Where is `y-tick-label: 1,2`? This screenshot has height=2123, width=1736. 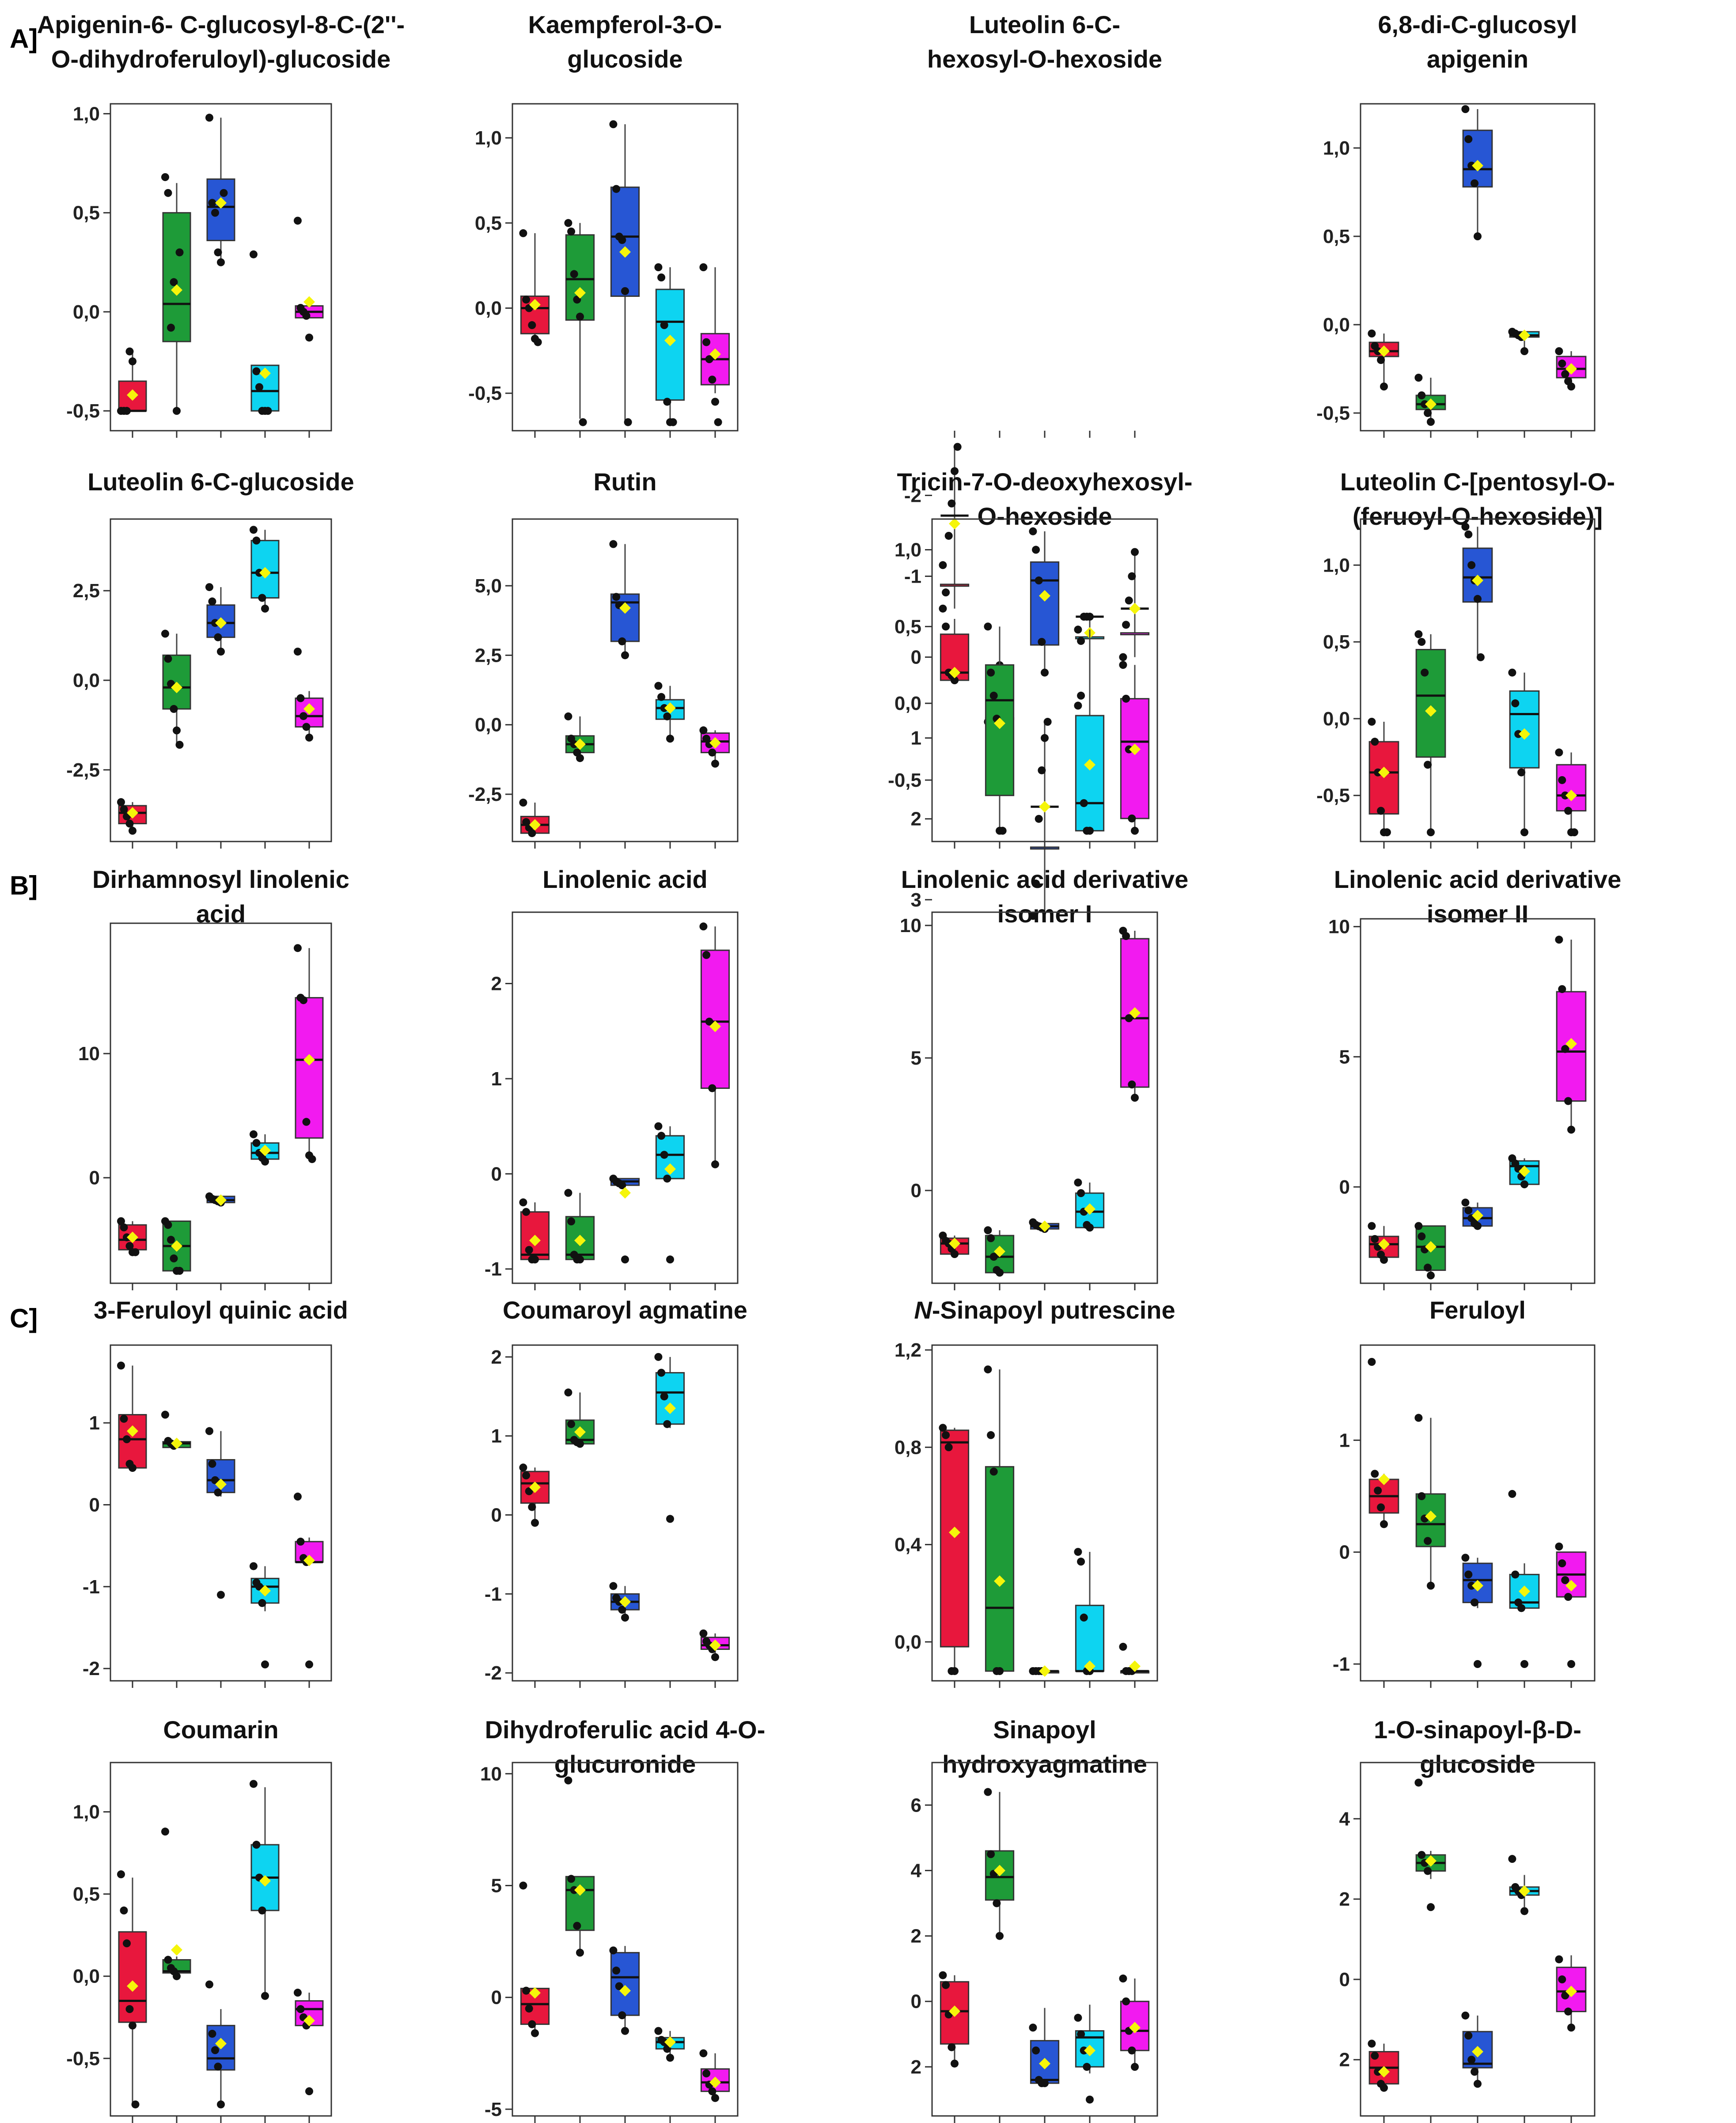
y-tick-label: 1,2 is located at coordinates (908, 1350).